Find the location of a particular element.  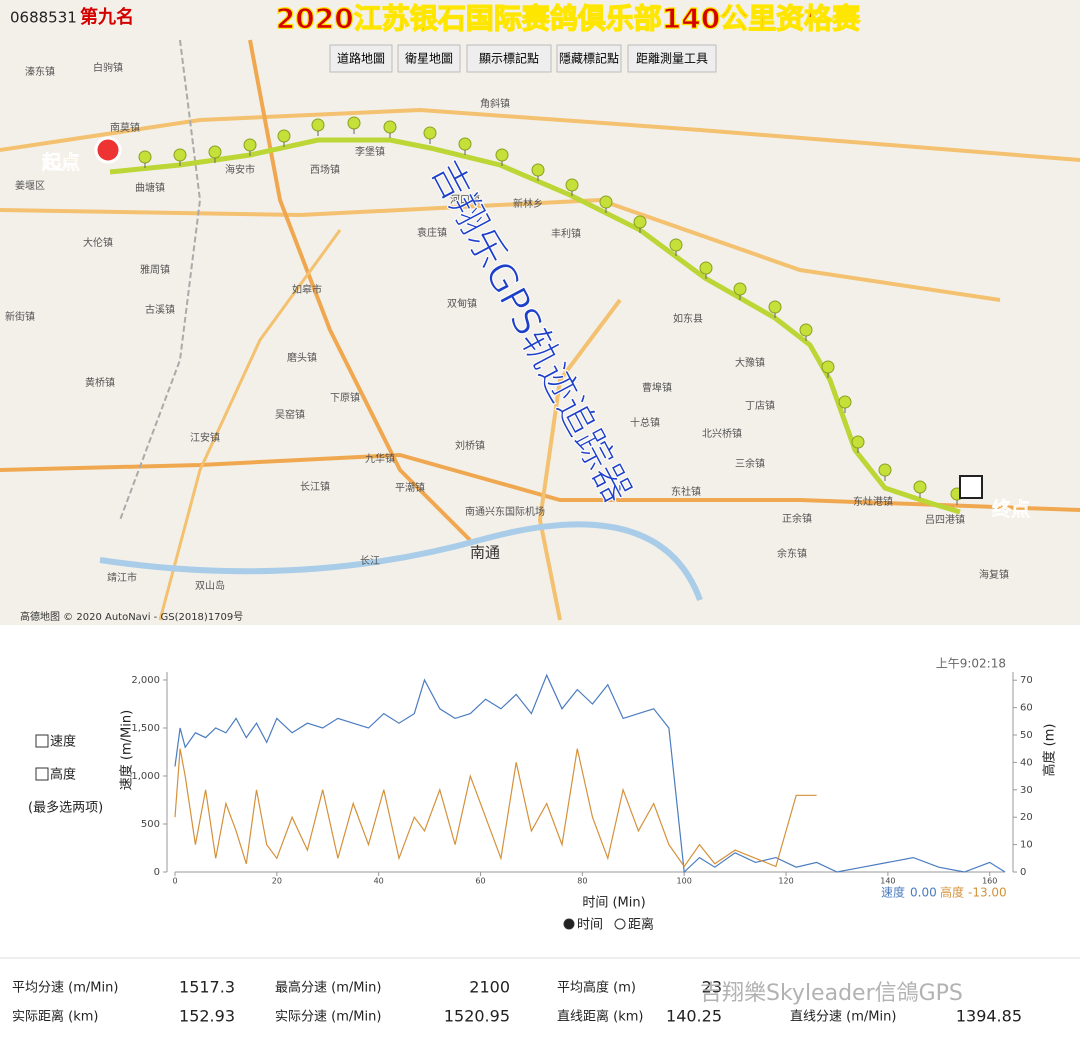

y2-tick-label: 0 is located at coordinates (1023, 872).